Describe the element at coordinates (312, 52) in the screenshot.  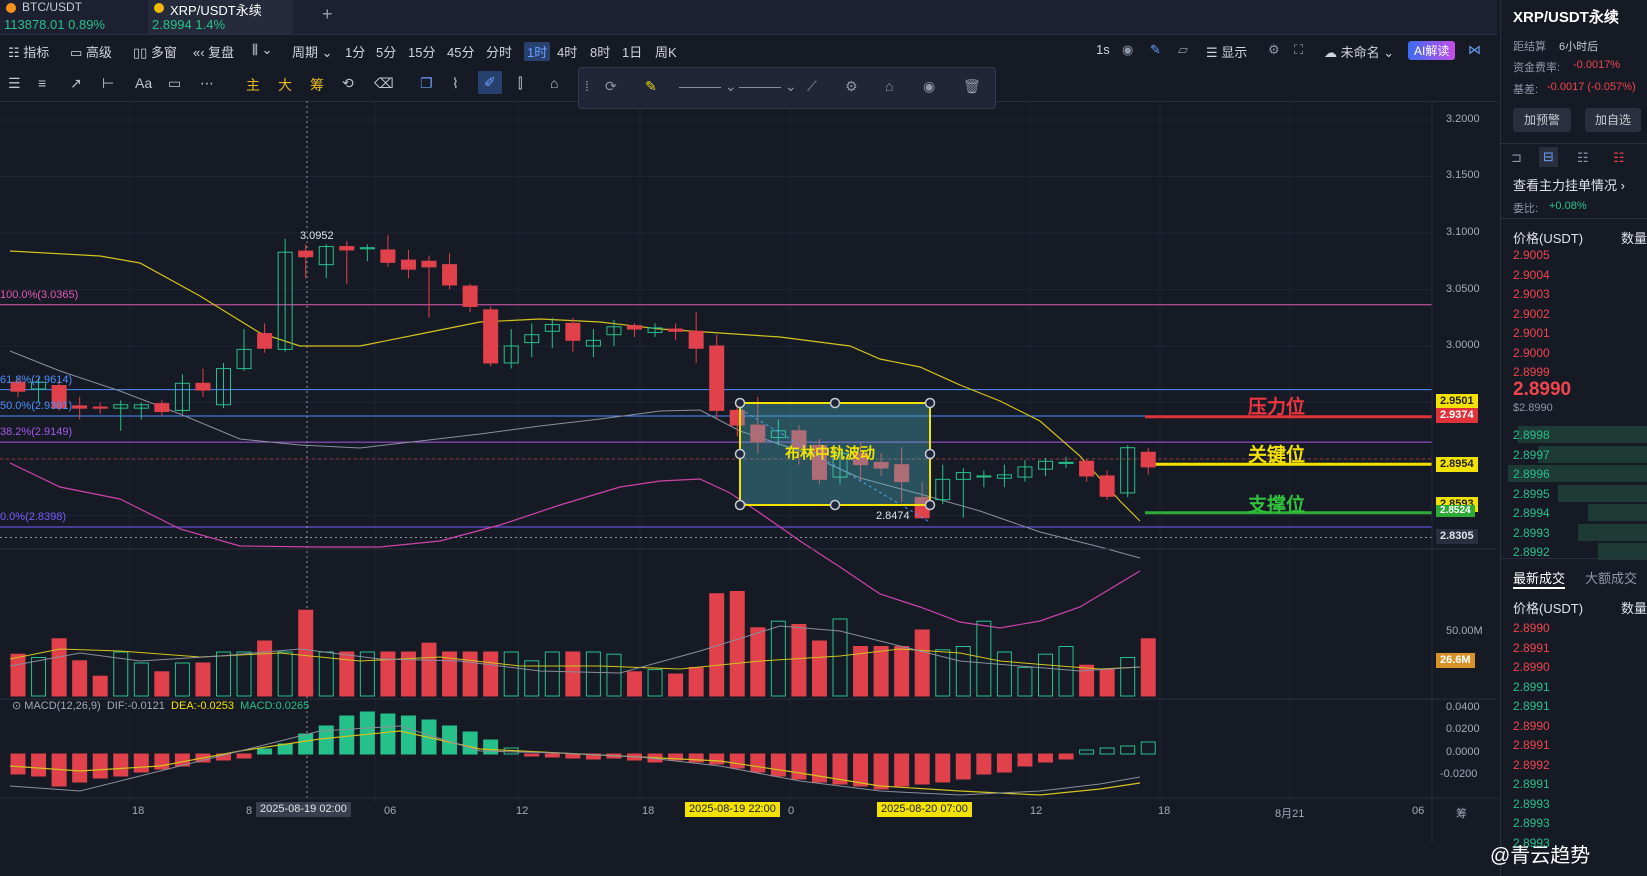
I see `period-dropdown: 周期 ⌄` at that location.